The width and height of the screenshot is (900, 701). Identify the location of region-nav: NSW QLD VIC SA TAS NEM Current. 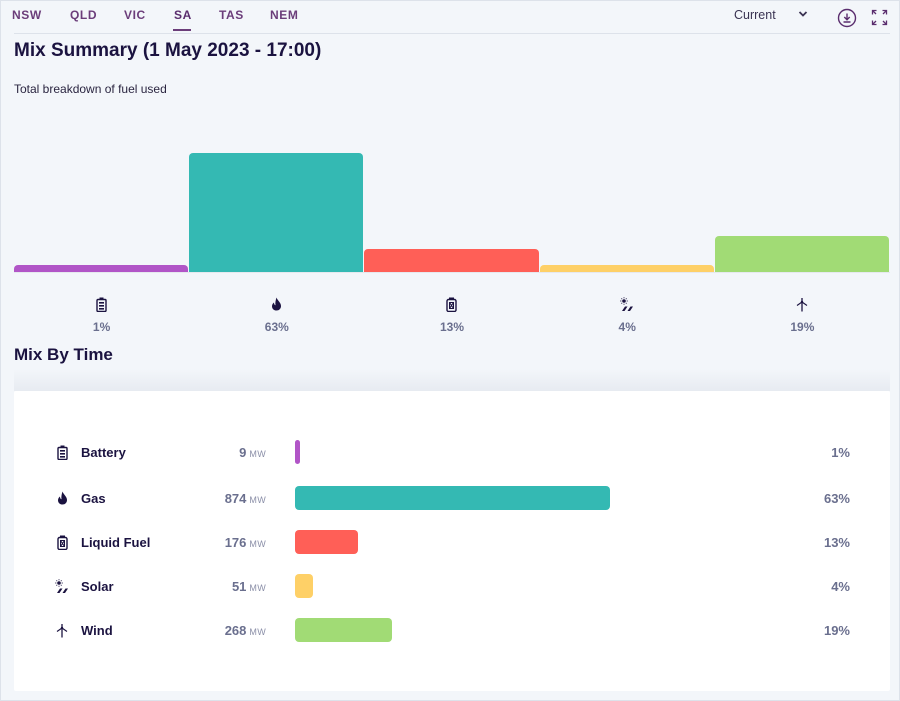
(450, 17).